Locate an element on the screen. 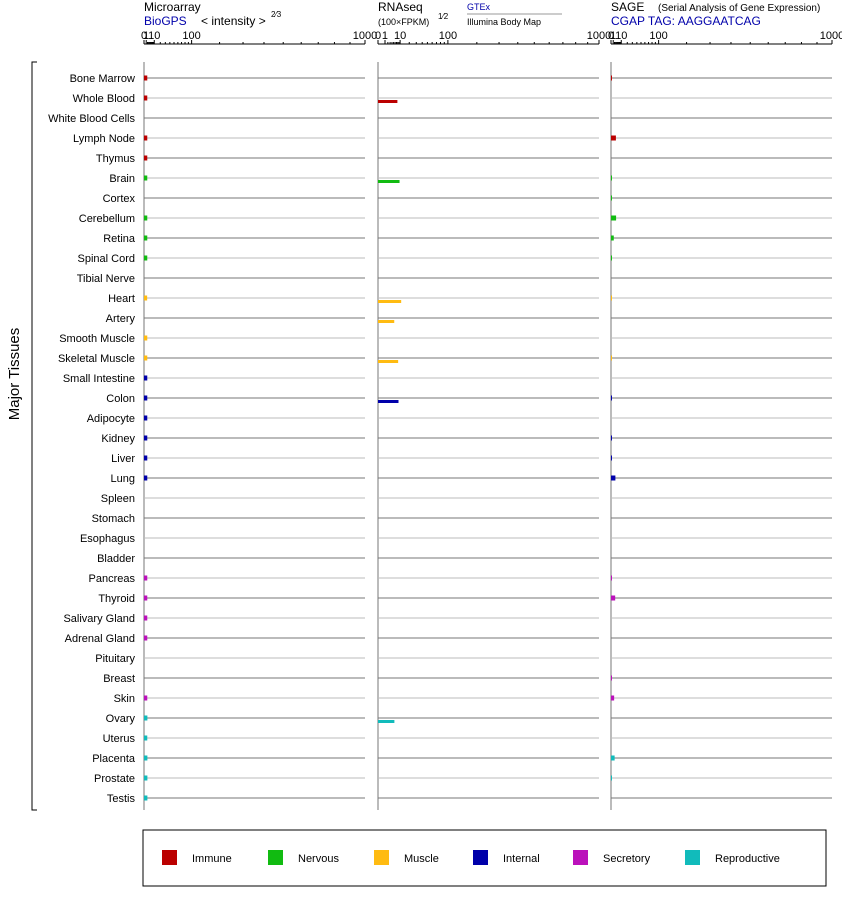 Image resolution: width=842 pixels, height=900 pixels. bar-breast is located at coordinates (611, 678).